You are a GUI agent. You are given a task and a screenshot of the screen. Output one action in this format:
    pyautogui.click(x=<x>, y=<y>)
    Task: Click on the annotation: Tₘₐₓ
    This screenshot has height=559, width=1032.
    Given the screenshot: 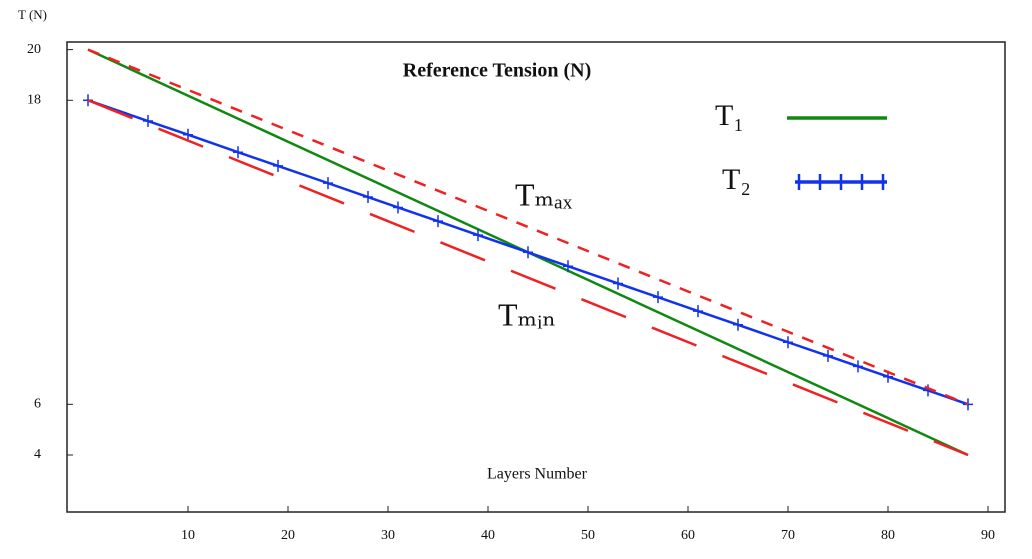 What is the action you would take?
    pyautogui.click(x=544, y=194)
    